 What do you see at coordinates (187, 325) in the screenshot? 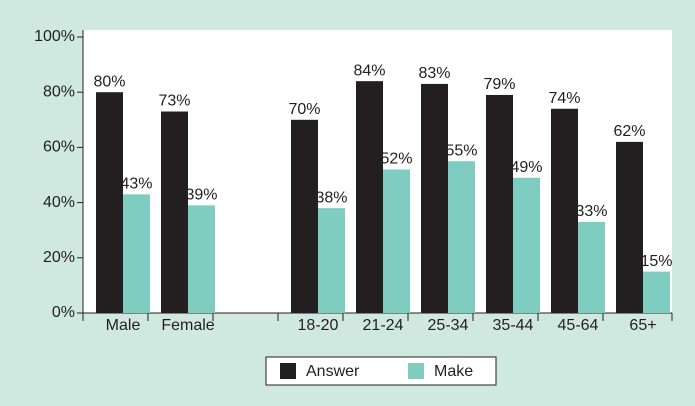
I see `x-tick-label: Female` at bounding box center [187, 325].